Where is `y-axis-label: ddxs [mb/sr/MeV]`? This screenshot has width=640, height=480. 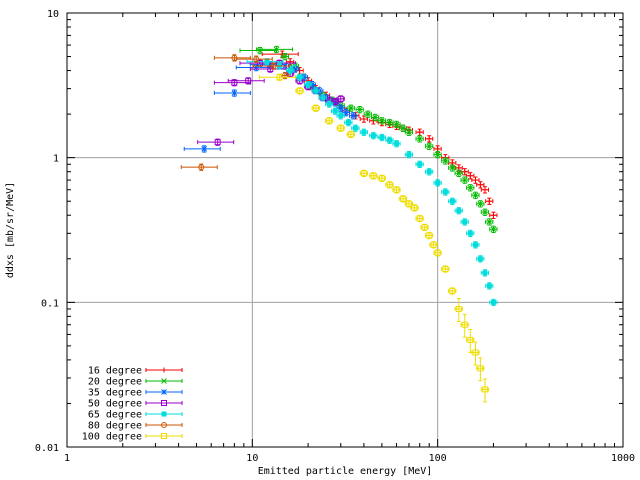 y-axis-label: ddxs [mb/sr/MeV] is located at coordinates (10, 230).